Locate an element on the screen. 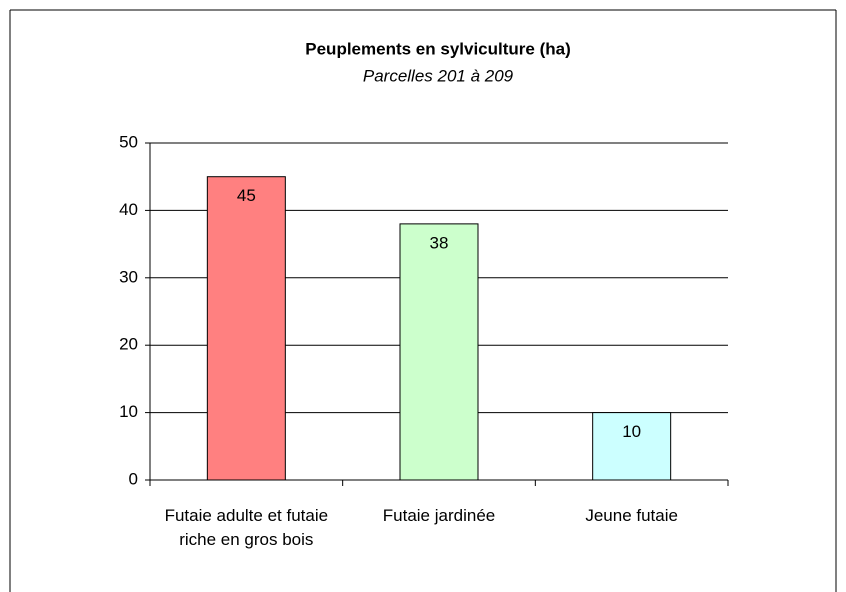  value-label: 38 is located at coordinates (439, 242).